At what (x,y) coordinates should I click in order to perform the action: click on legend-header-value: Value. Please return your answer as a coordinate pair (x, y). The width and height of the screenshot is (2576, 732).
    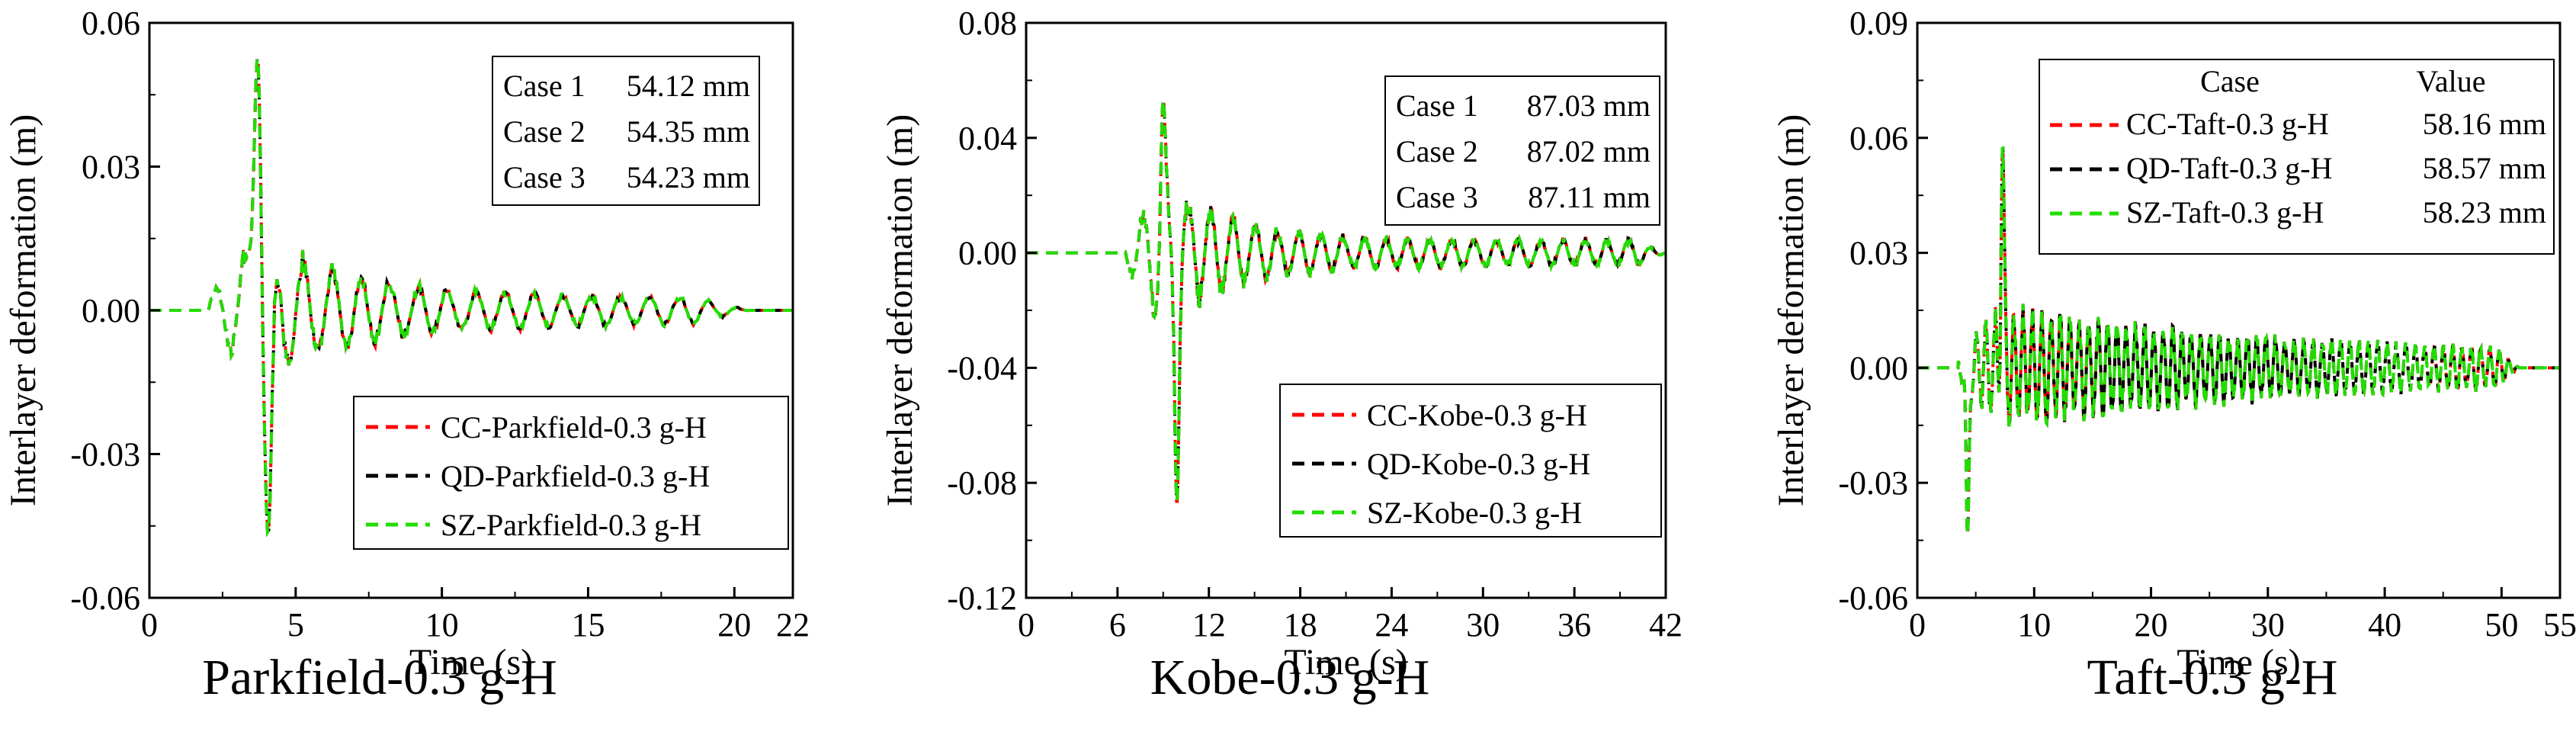
    Looking at the image, I should click on (2450, 81).